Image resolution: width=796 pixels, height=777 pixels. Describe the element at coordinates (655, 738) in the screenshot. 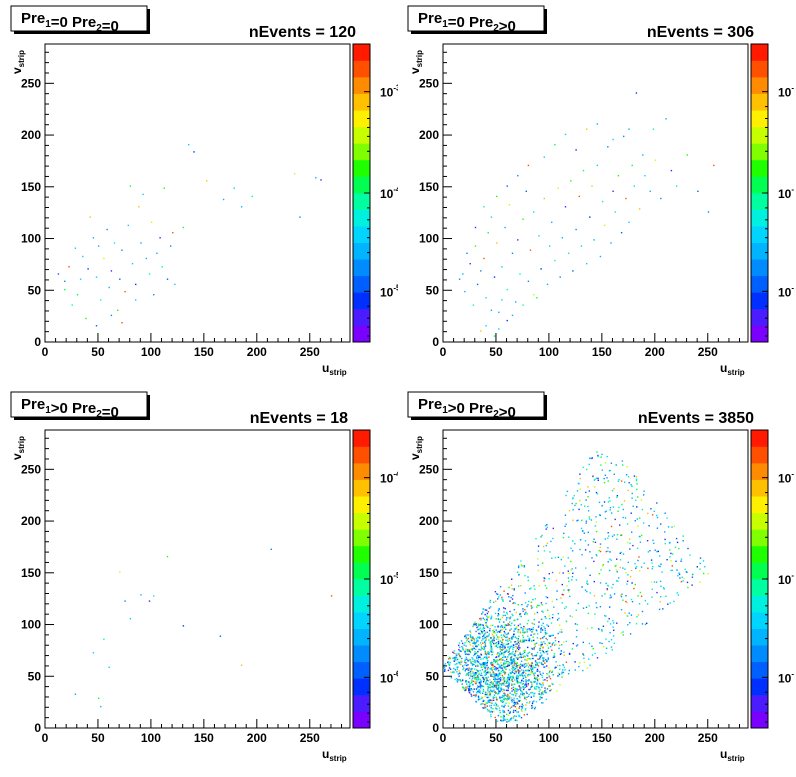

I see `x-tick-label: 200` at that location.